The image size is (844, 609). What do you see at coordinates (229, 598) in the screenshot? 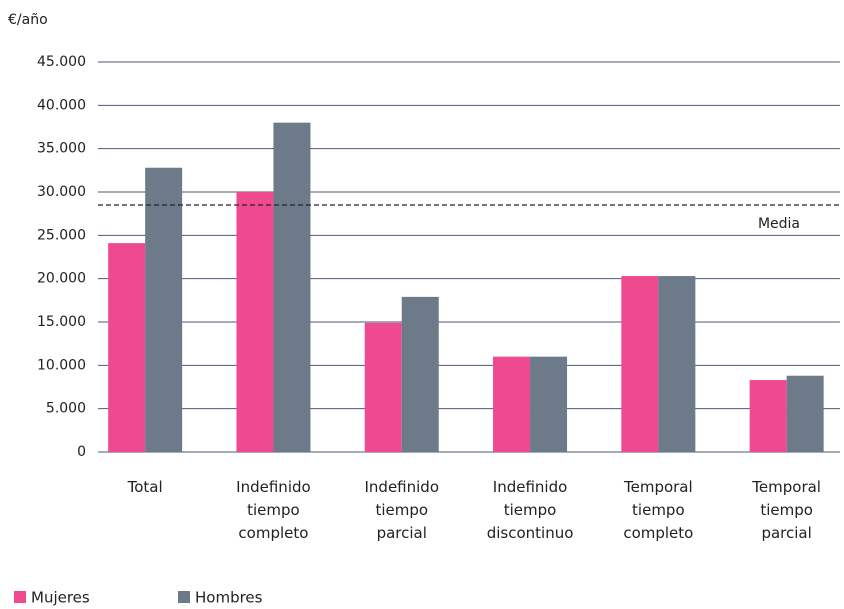
I see `legend-label: Hombres` at bounding box center [229, 598].